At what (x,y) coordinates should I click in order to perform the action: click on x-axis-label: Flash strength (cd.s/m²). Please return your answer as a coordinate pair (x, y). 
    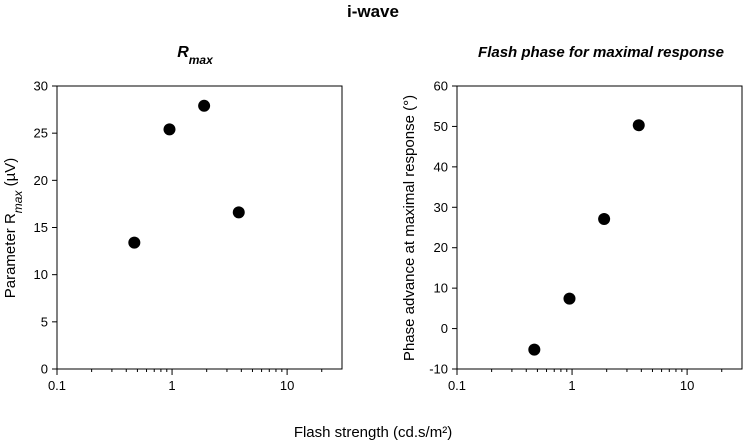
    Looking at the image, I should click on (373, 432).